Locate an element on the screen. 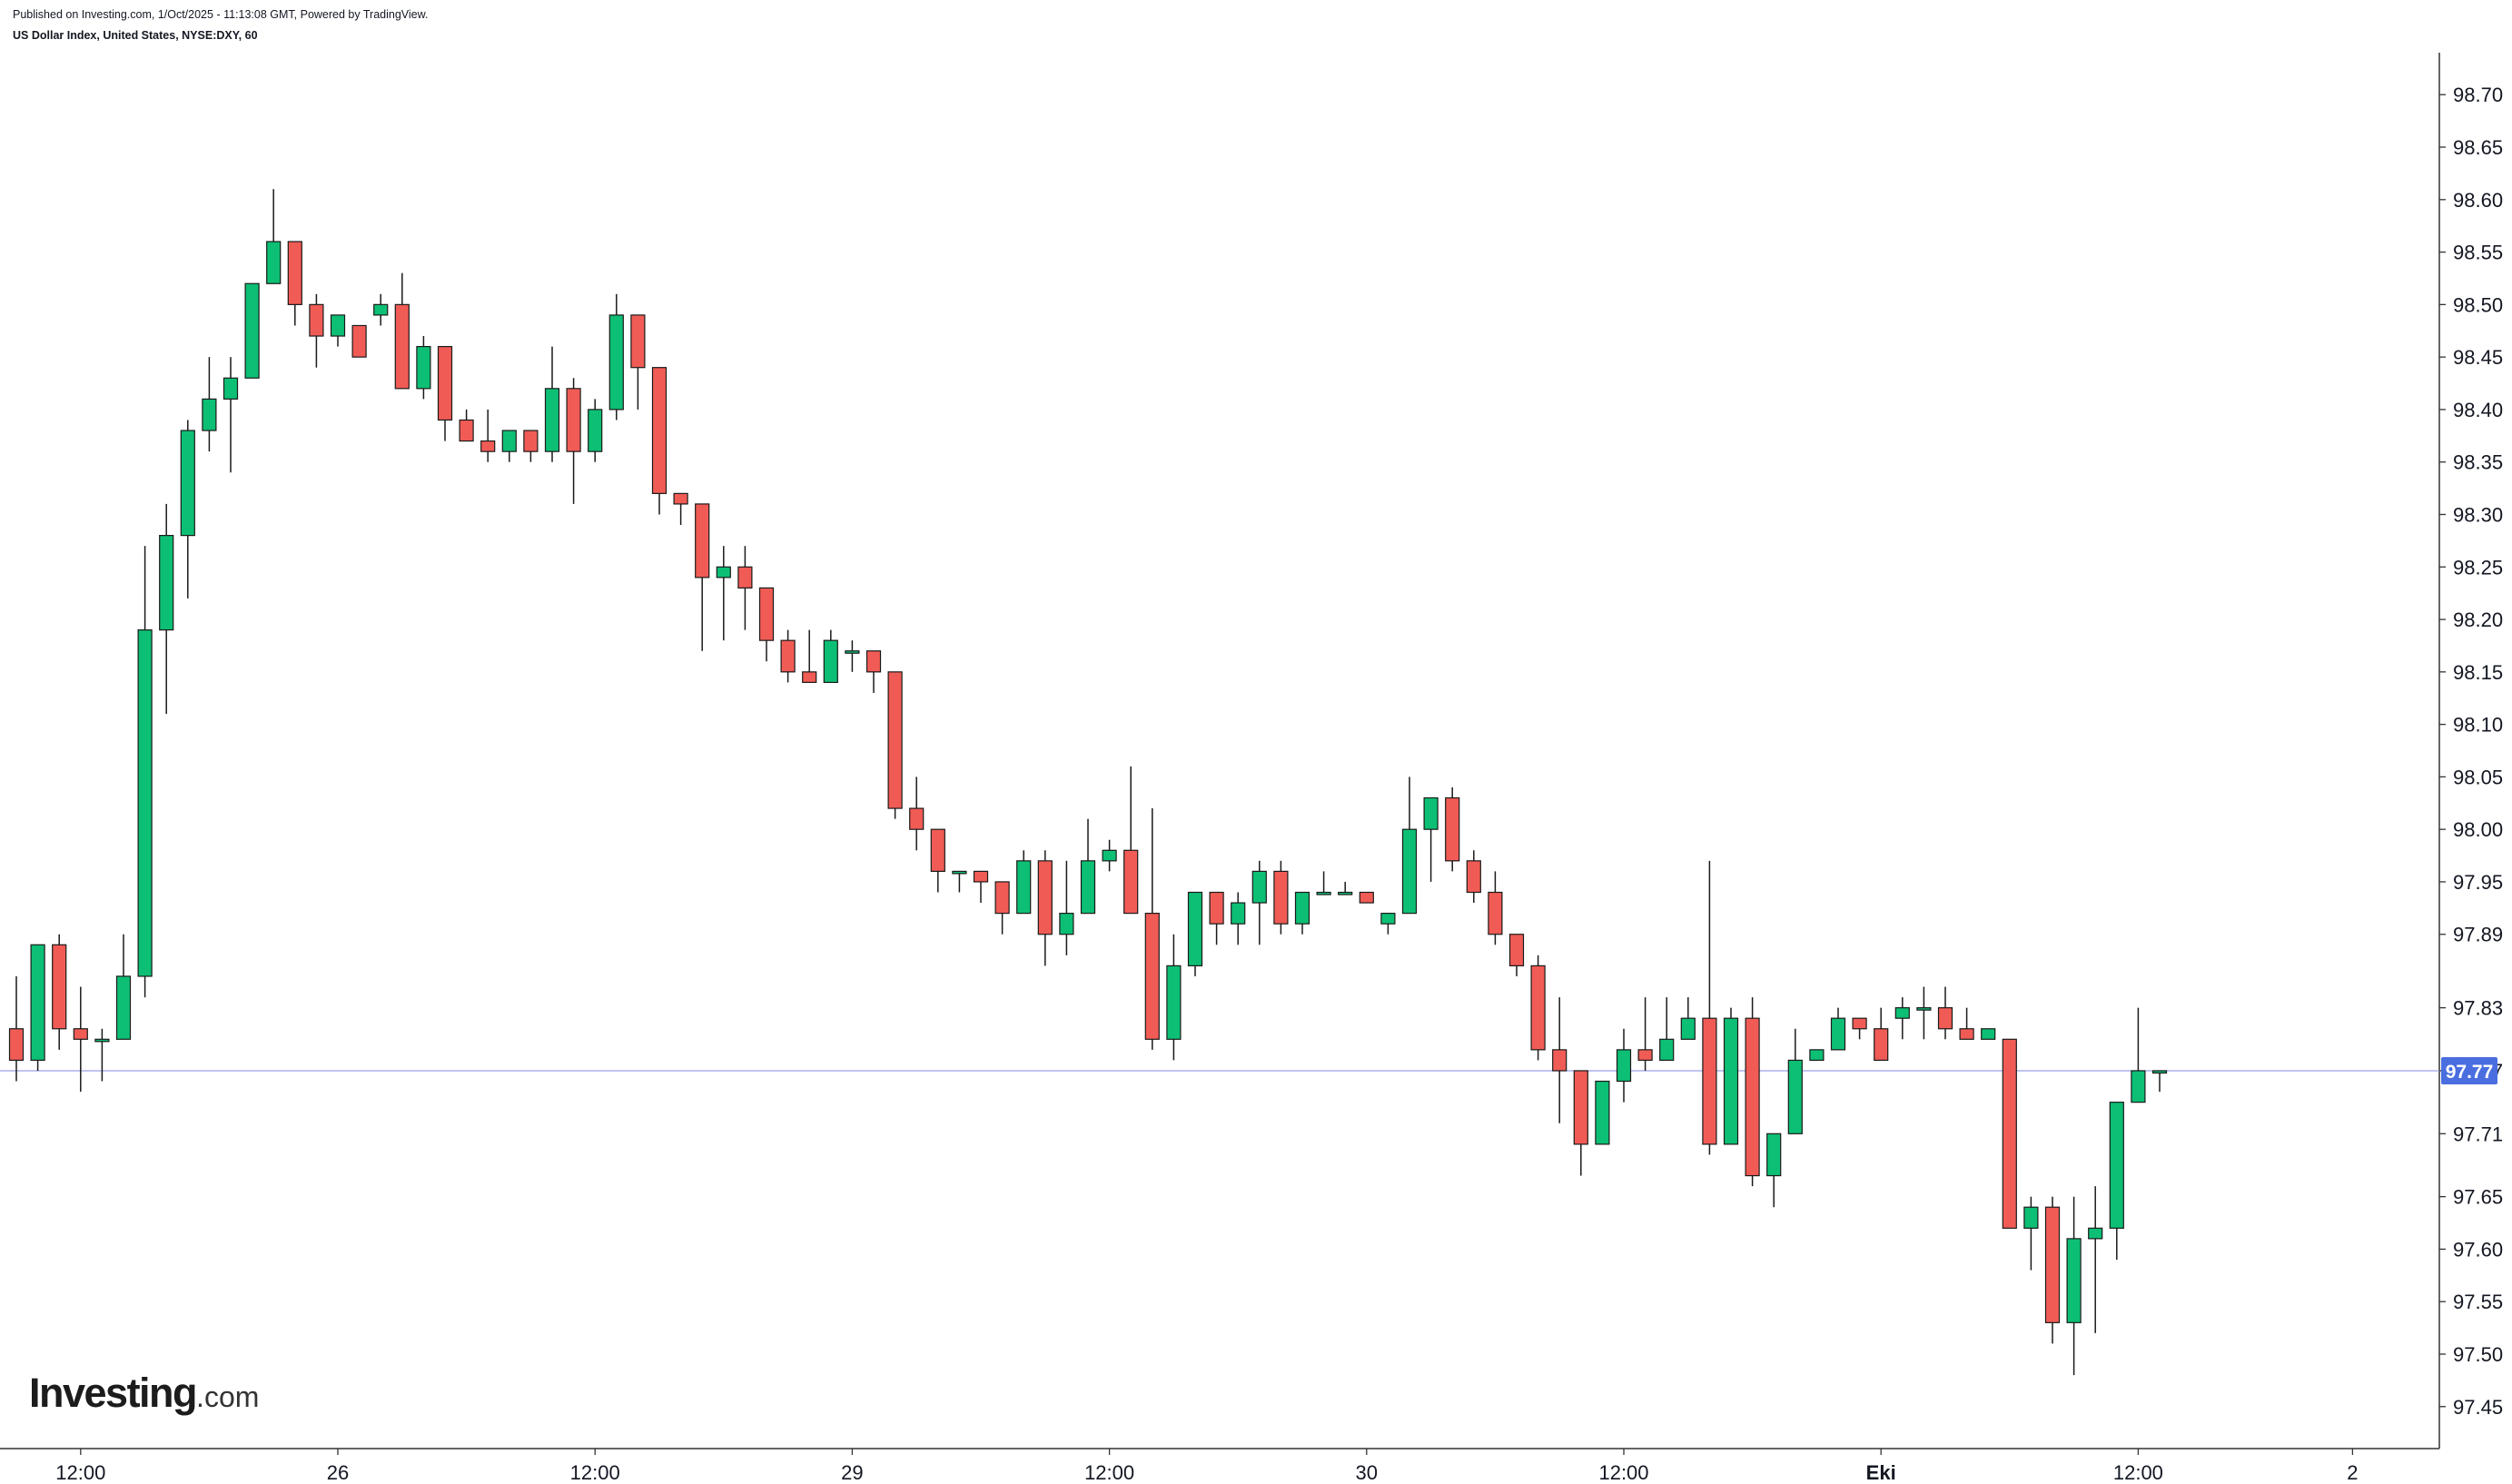  last-price-badge-bg is located at coordinates (2469, 1070).